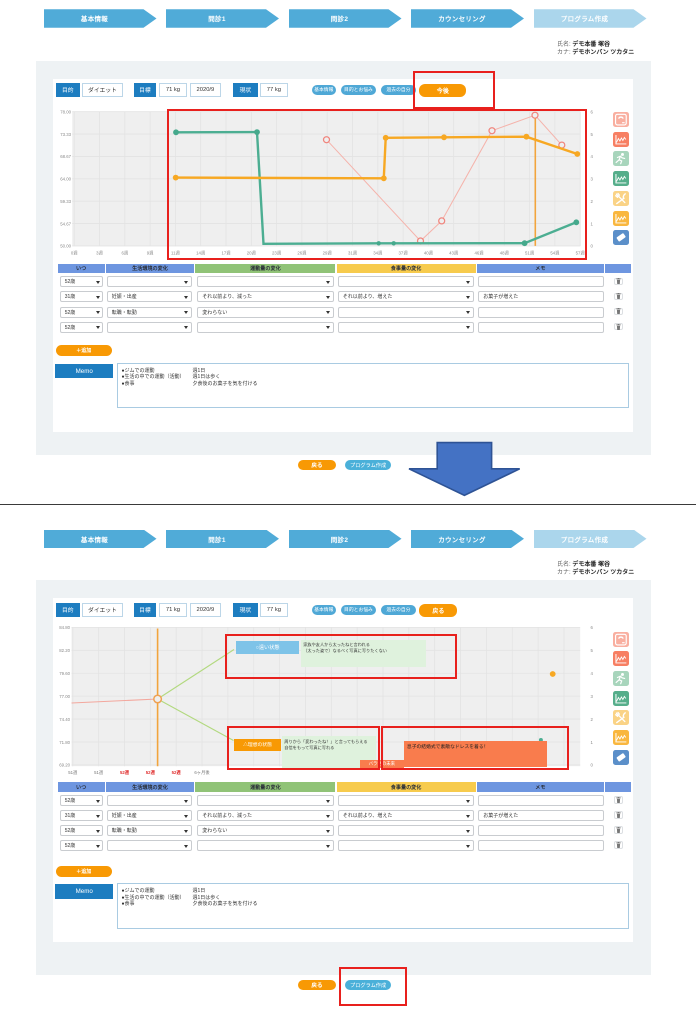  Describe the element at coordinates (64, 673) in the screenshot. I see `svg-text: 79.60` at that location.